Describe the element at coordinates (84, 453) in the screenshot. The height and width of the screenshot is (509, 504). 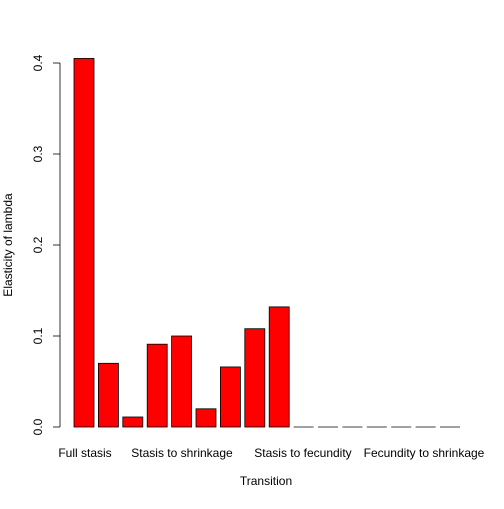
I see `x-group-label: Full stasis` at that location.